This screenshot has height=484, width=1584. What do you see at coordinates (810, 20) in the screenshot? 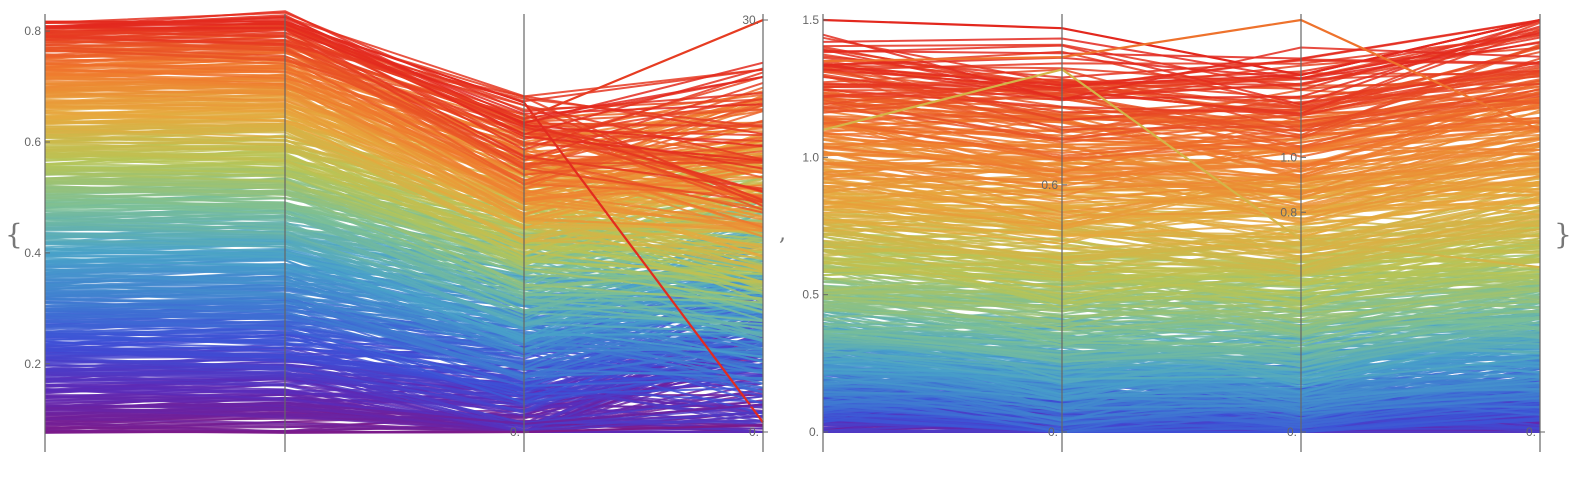
I see `tick-label: 1.5` at bounding box center [810, 20].